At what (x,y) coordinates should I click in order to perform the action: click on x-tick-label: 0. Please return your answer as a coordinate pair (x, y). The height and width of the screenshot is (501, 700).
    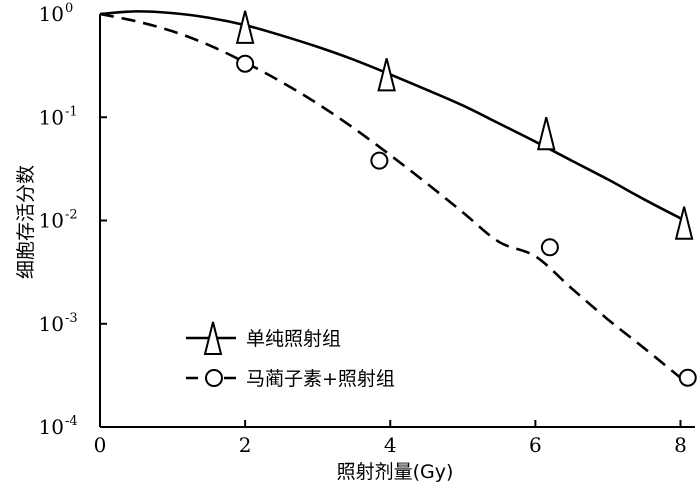
    Looking at the image, I should click on (100, 445).